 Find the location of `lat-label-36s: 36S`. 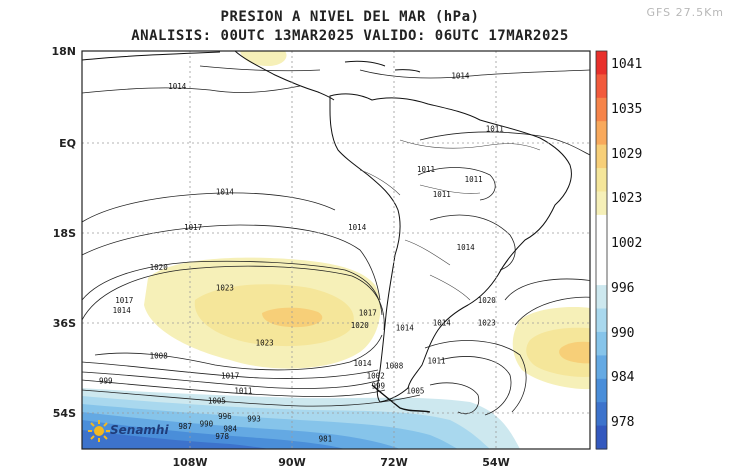

lat-label-36s: 36S is located at coordinates (64, 323).